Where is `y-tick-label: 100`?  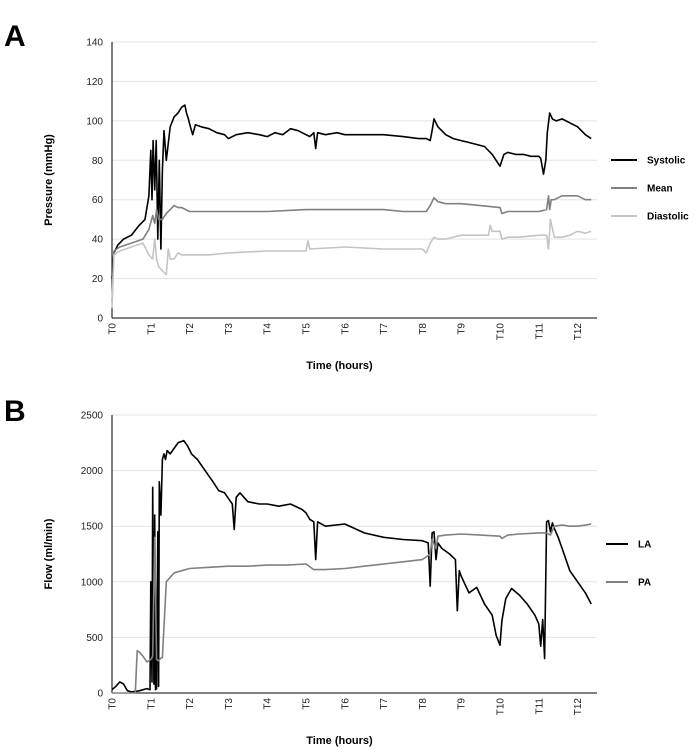
y-tick-label: 100 is located at coordinates (94, 121).